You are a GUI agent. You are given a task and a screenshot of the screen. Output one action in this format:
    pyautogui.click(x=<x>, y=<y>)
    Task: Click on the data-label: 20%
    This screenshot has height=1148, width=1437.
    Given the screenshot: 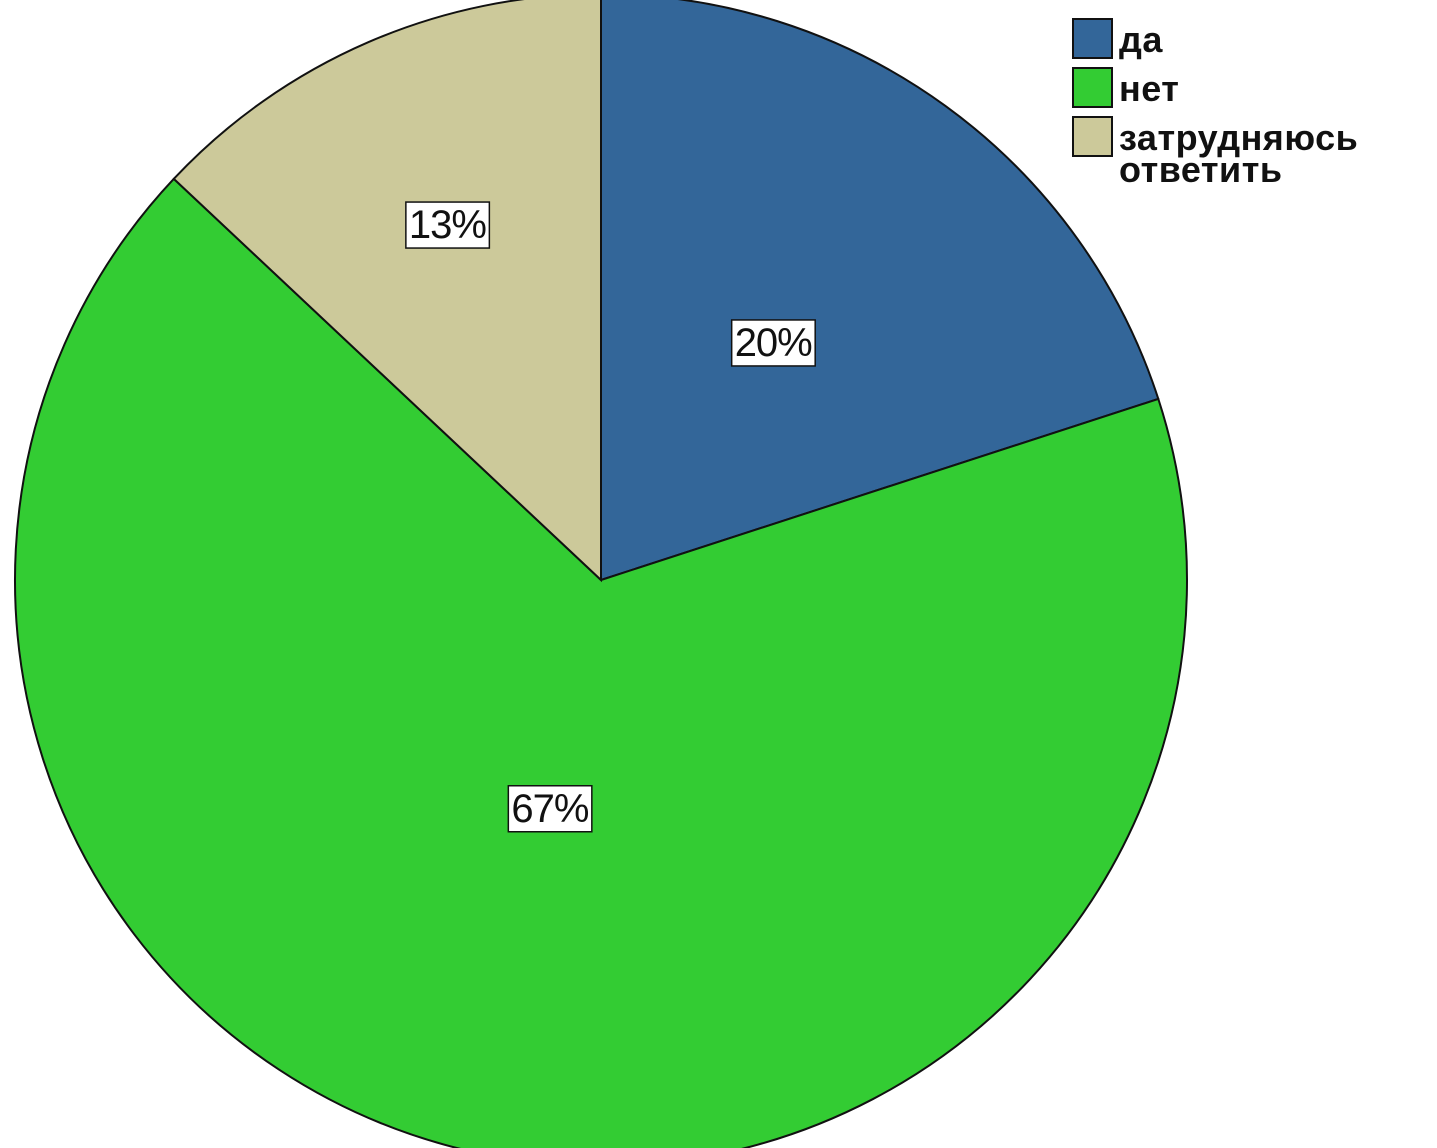 What is the action you would take?
    pyautogui.click(x=773, y=343)
    